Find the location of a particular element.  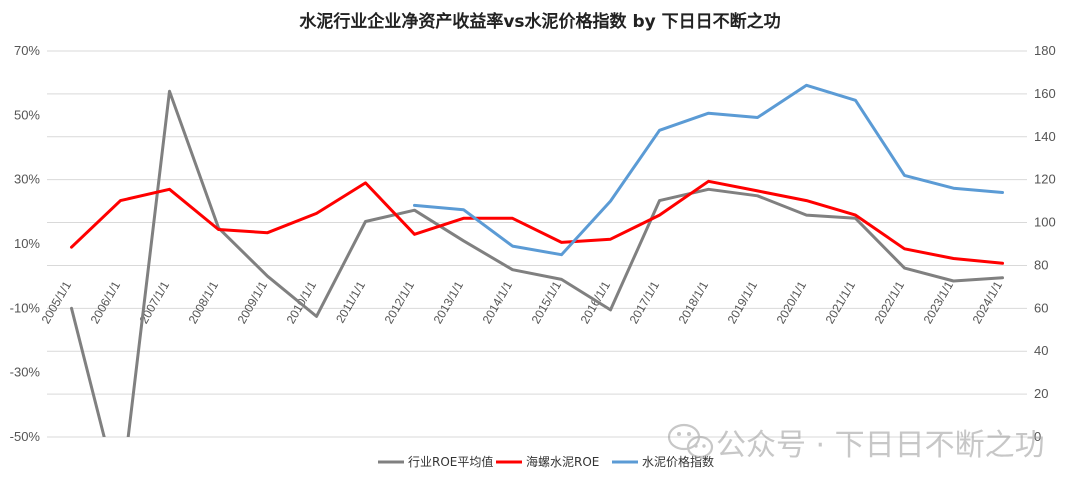

legend: 行业ROE平均值 海螺水泥ROE 水泥价格指数 is located at coordinates (546, 461).